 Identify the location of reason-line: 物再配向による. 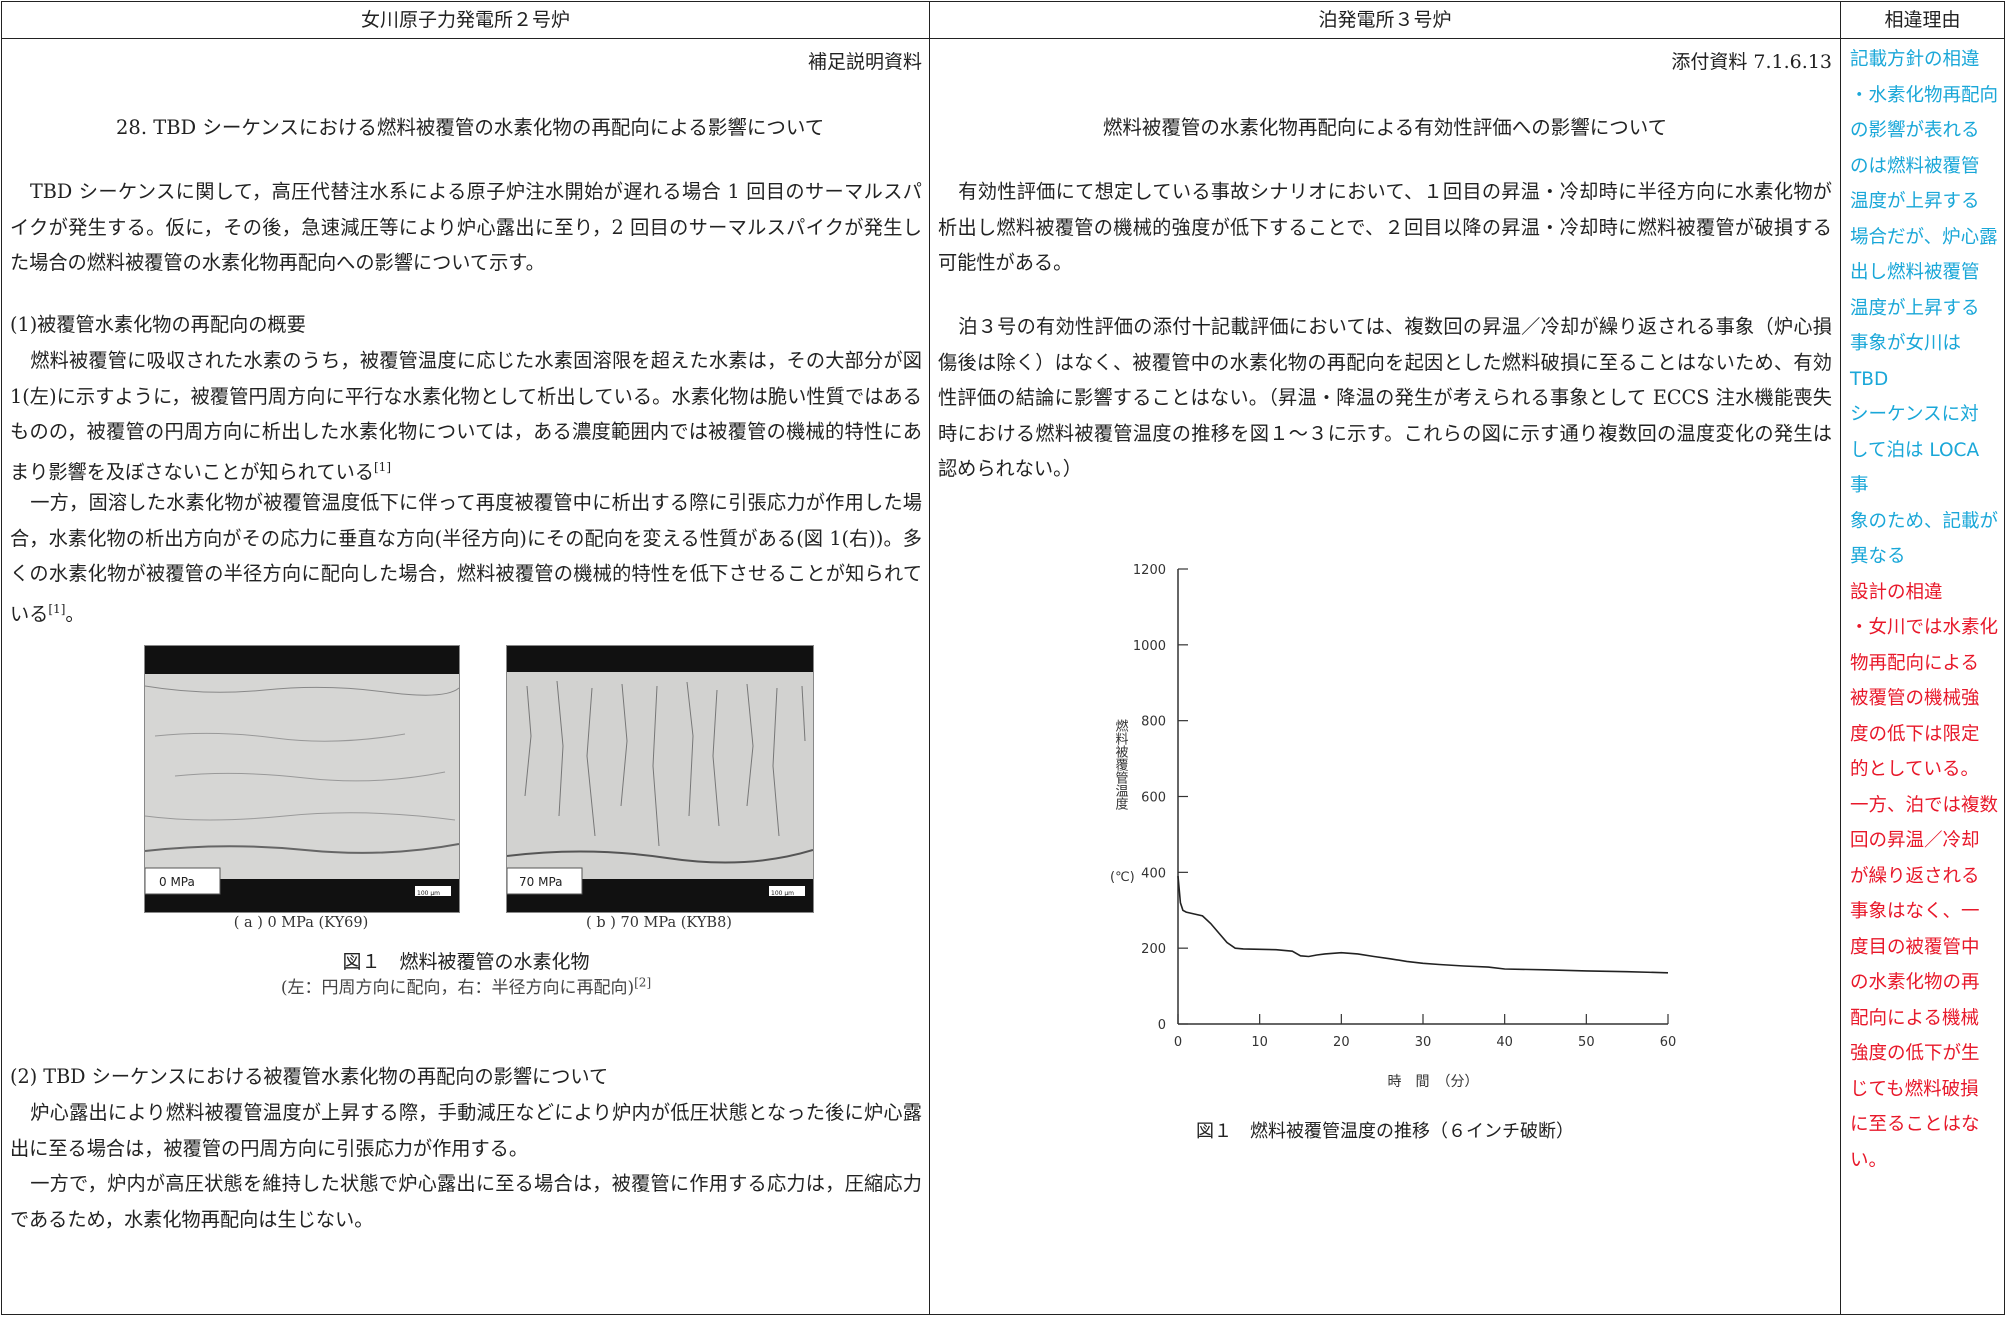
(1914, 663).